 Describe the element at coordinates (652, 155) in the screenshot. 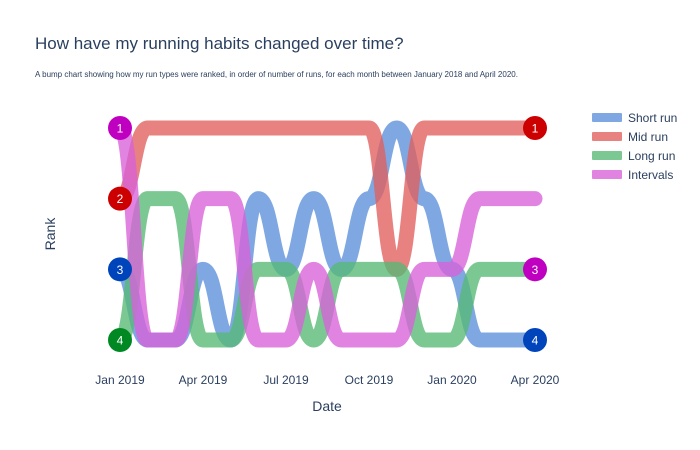

I see `legend-label: Long run` at that location.